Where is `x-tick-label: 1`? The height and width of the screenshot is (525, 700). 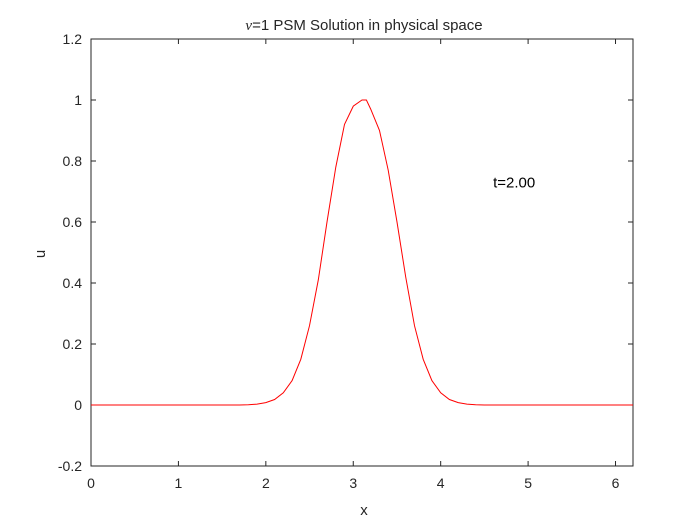
x-tick-label: 1 is located at coordinates (179, 483).